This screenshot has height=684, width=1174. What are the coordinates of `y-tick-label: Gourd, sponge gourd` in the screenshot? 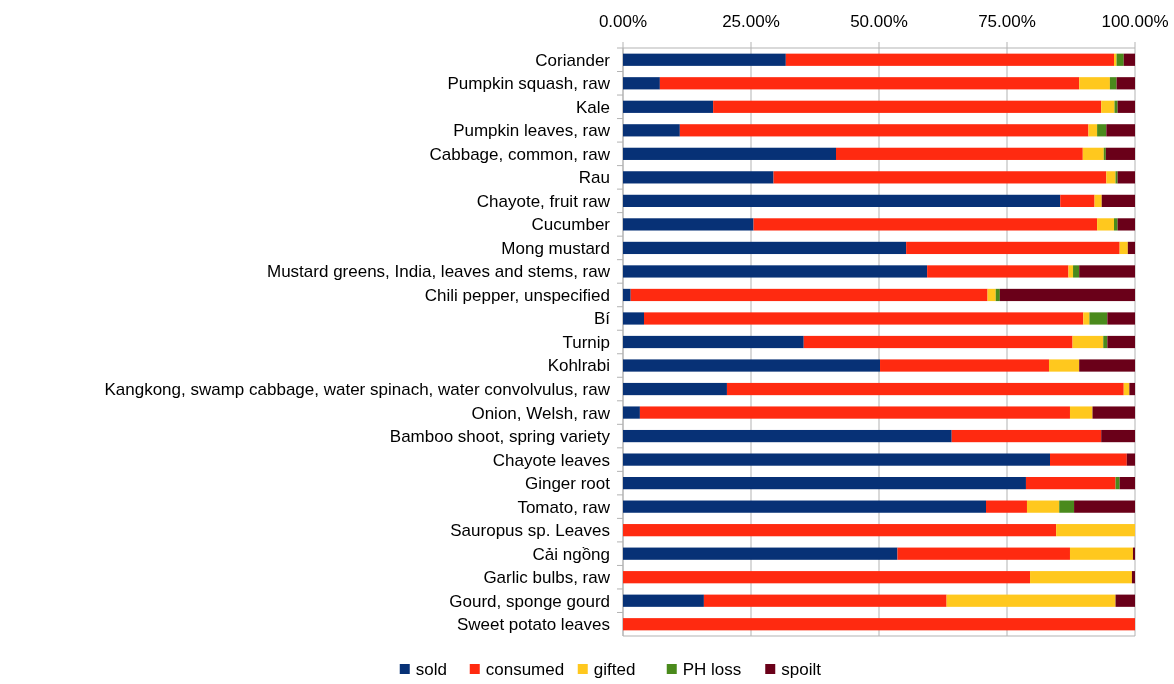 It's located at (529, 601).